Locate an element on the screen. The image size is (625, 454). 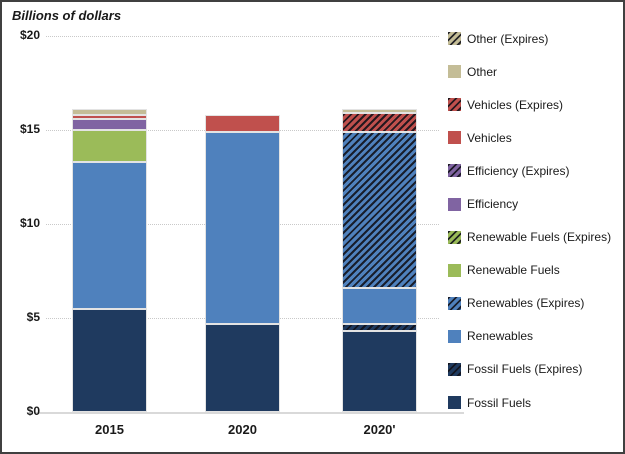
legend-item-renewables: Renewables is located at coordinates (529, 336).